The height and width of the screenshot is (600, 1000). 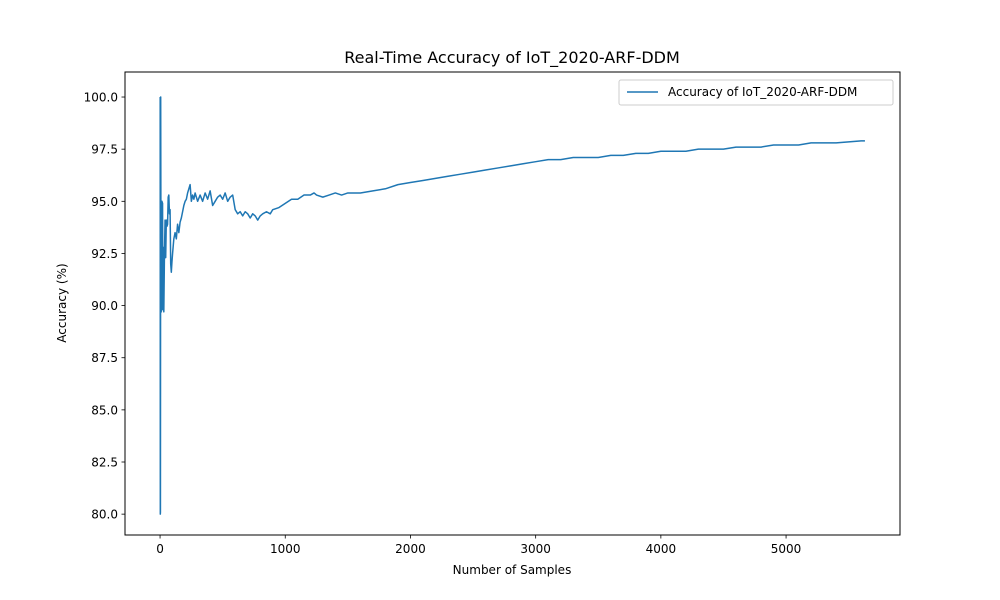 I want to click on y-tick-label: 87.5, so click(x=104, y=358).